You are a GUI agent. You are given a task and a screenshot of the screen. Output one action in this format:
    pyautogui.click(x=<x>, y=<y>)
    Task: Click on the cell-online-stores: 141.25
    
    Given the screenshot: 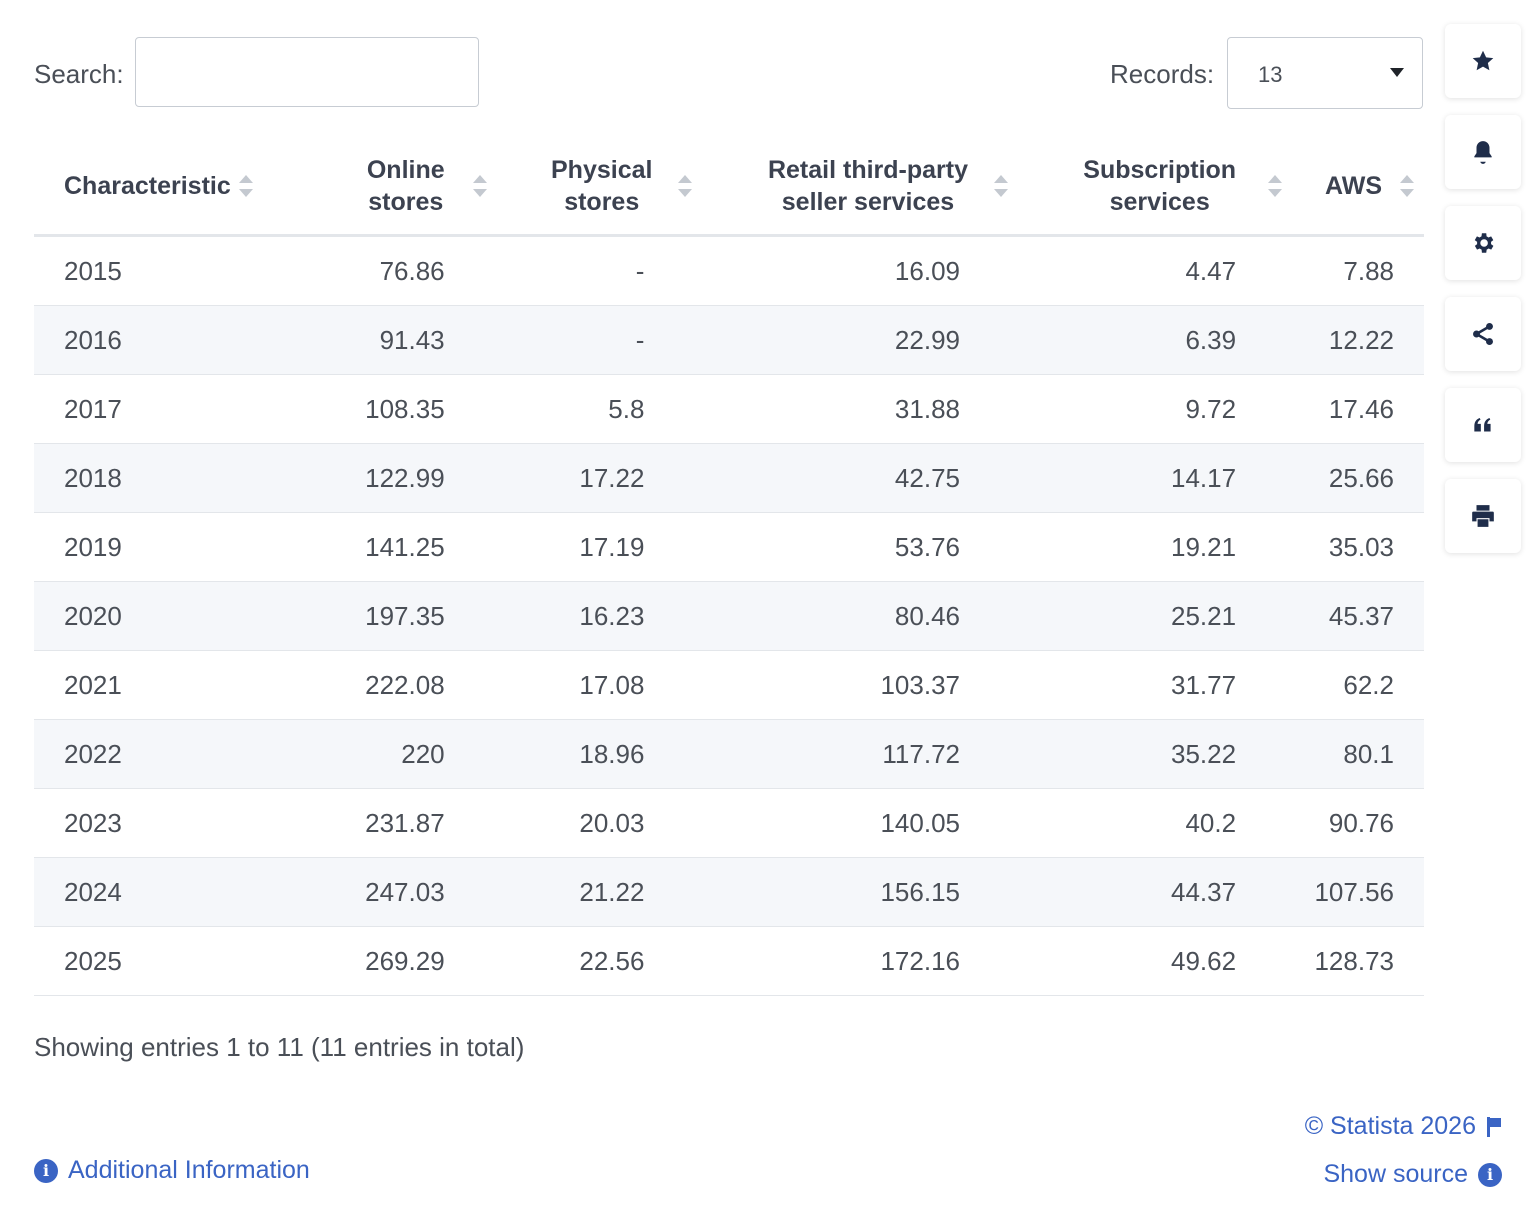 What is the action you would take?
    pyautogui.click(x=389, y=547)
    